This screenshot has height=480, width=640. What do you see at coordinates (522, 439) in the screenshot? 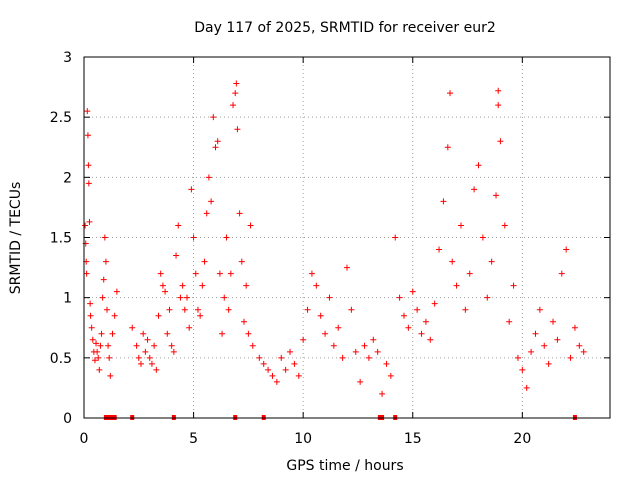
I see `x-tick-label: 20` at bounding box center [522, 439].